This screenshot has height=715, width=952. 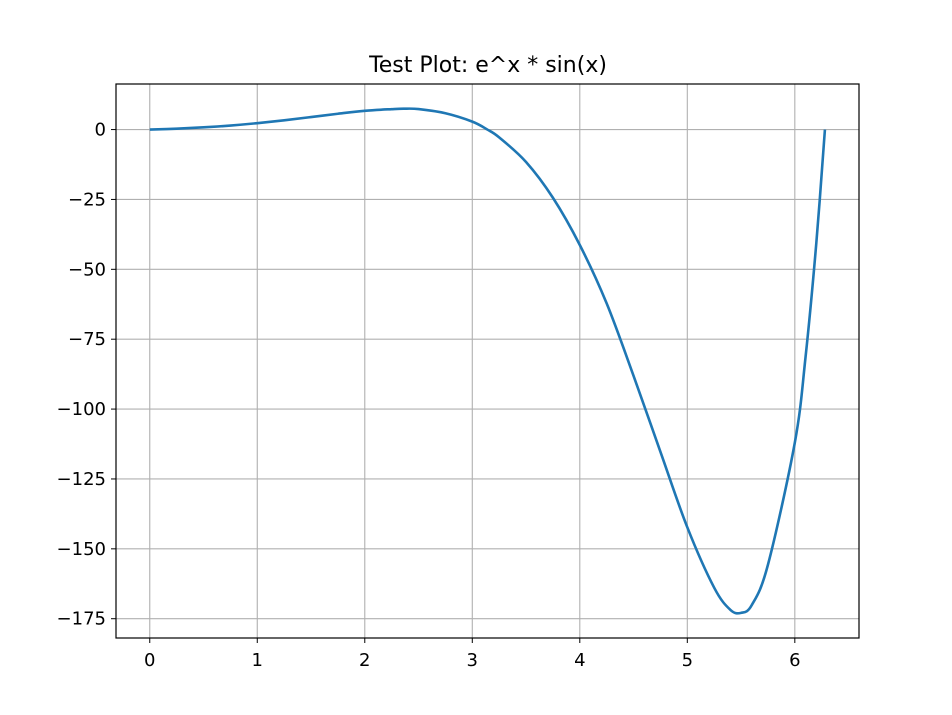 What do you see at coordinates (87, 199) in the screenshot?
I see `y-tick-label: −25` at bounding box center [87, 199].